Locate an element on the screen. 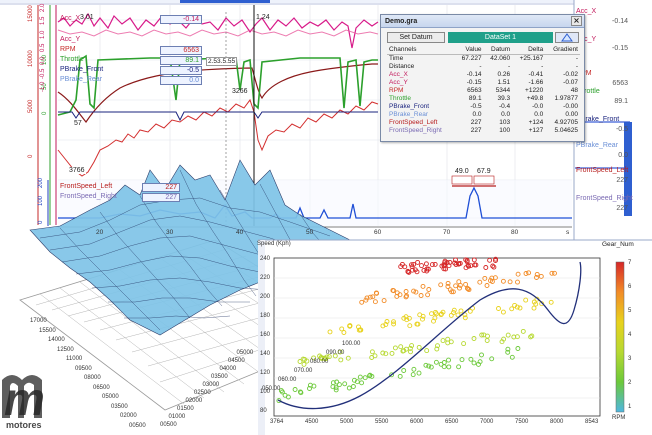  channel-panel-scrollbar is located at coordinates (628, 169).